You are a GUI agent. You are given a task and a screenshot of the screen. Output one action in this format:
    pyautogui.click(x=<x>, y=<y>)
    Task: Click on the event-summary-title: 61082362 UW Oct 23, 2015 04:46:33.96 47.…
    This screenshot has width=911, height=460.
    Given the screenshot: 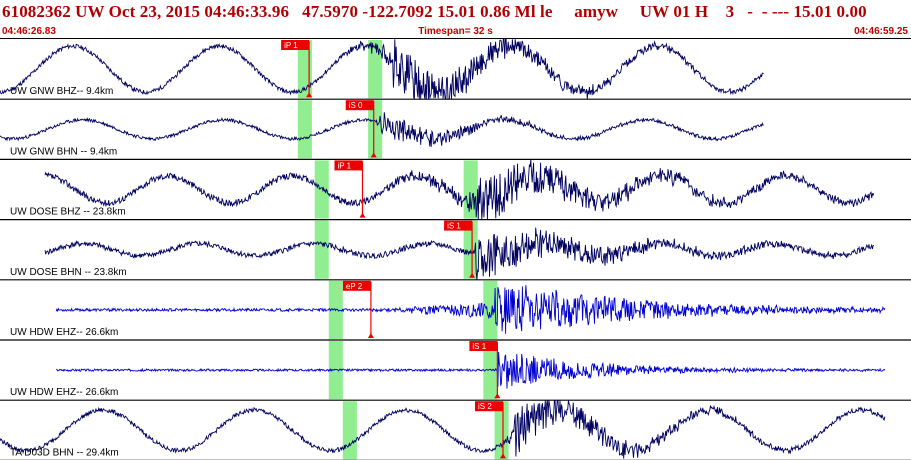 What is the action you would take?
    pyautogui.click(x=434, y=11)
    